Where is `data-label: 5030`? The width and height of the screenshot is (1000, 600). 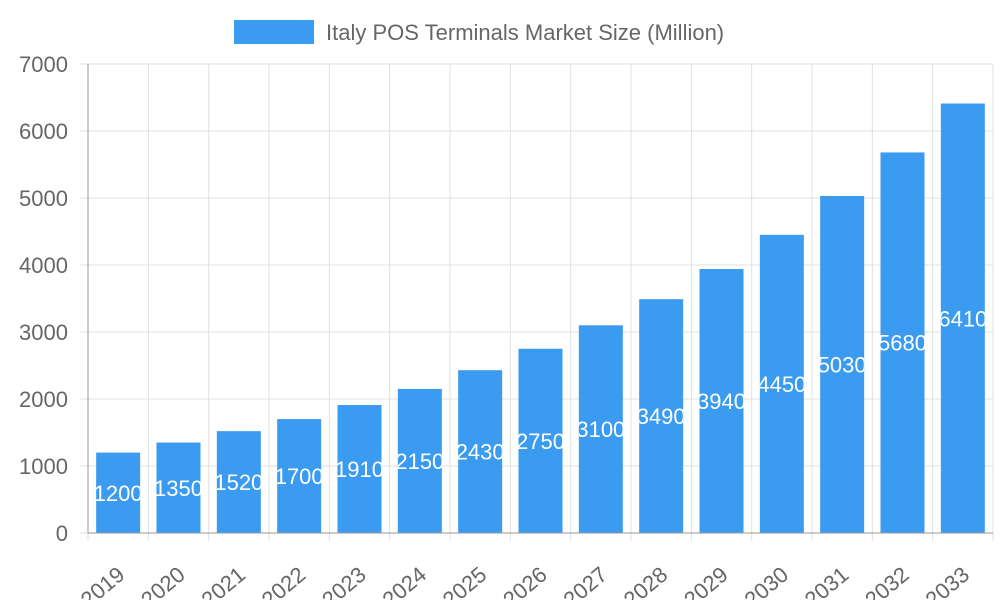 data-label: 5030 is located at coordinates (842, 364).